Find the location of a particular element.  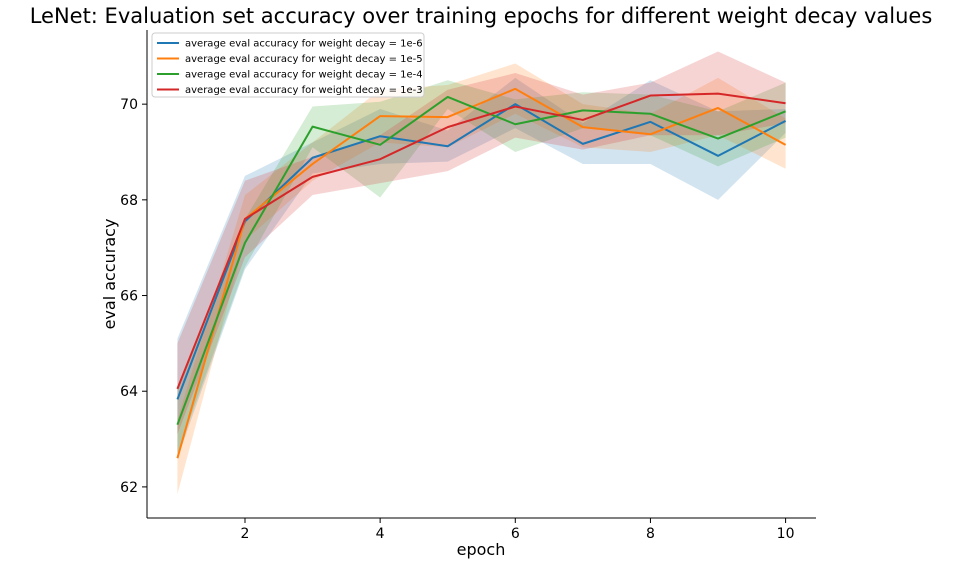

x-tick-label: 8 is located at coordinates (650, 534).